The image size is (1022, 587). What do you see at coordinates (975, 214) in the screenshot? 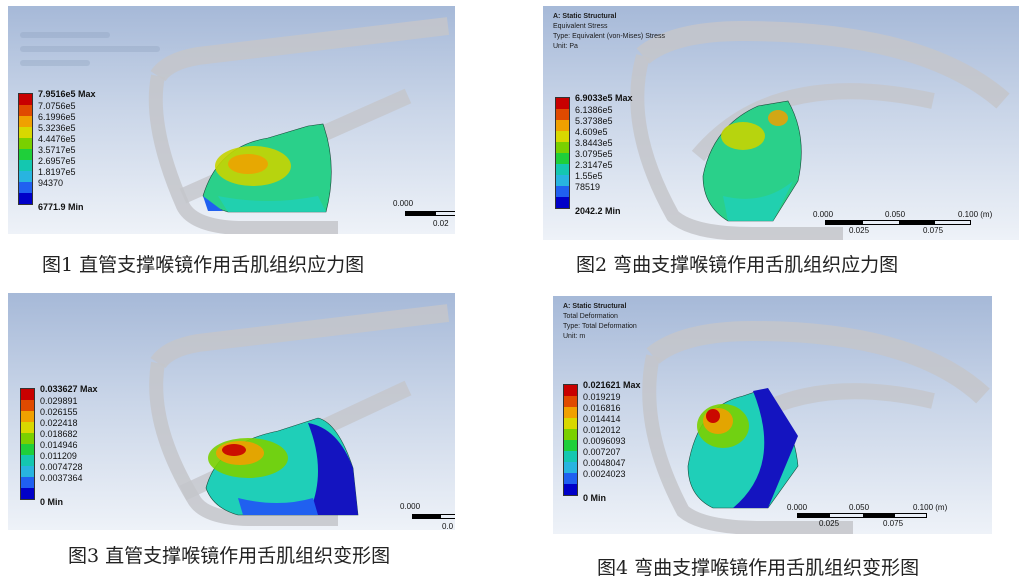
I see `scale-tick: 0.100 (m)` at bounding box center [975, 214].